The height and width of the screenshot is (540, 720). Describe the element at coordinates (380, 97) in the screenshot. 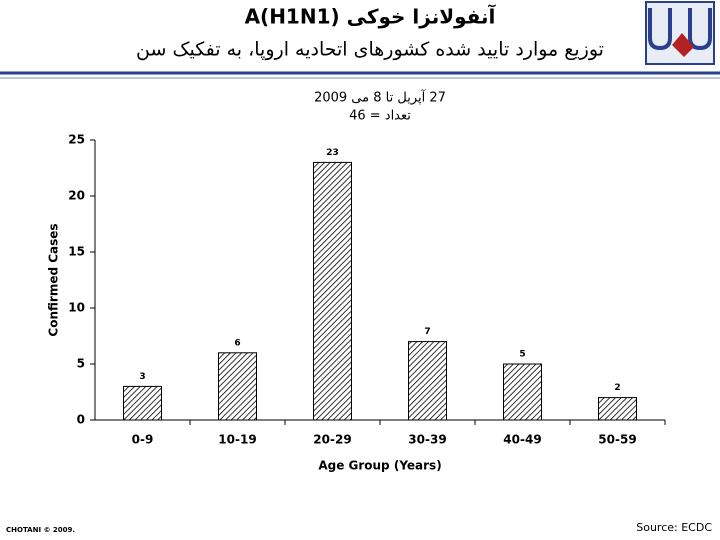

I see `chart-title: 27 آپریل تا 8 می 2009` at that location.